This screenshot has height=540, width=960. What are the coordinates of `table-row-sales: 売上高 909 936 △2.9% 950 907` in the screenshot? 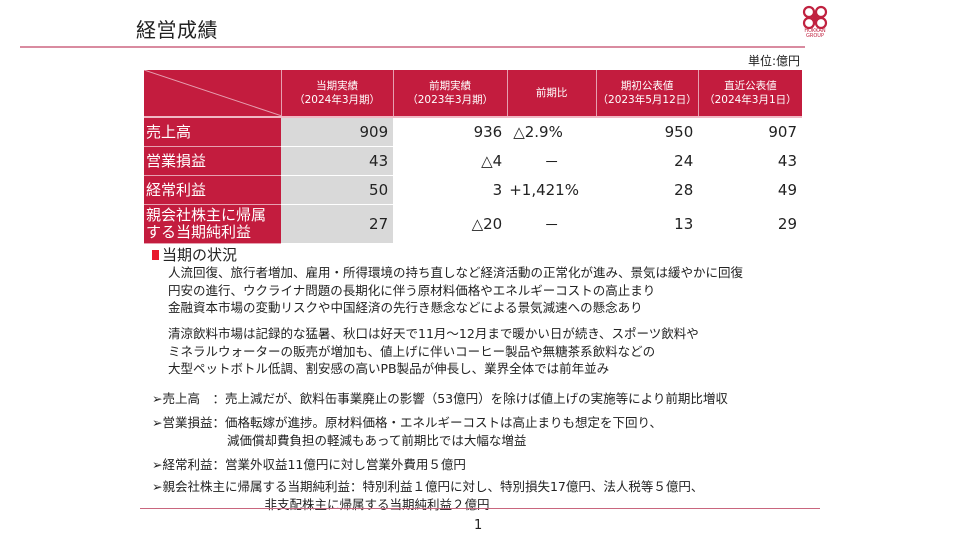 It's located at (473, 132).